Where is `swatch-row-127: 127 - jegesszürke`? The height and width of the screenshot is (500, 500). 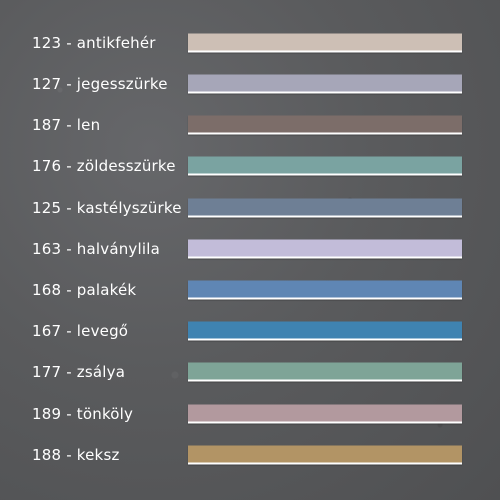
swatch-row-127: 127 - jegesszürke is located at coordinates (250, 84).